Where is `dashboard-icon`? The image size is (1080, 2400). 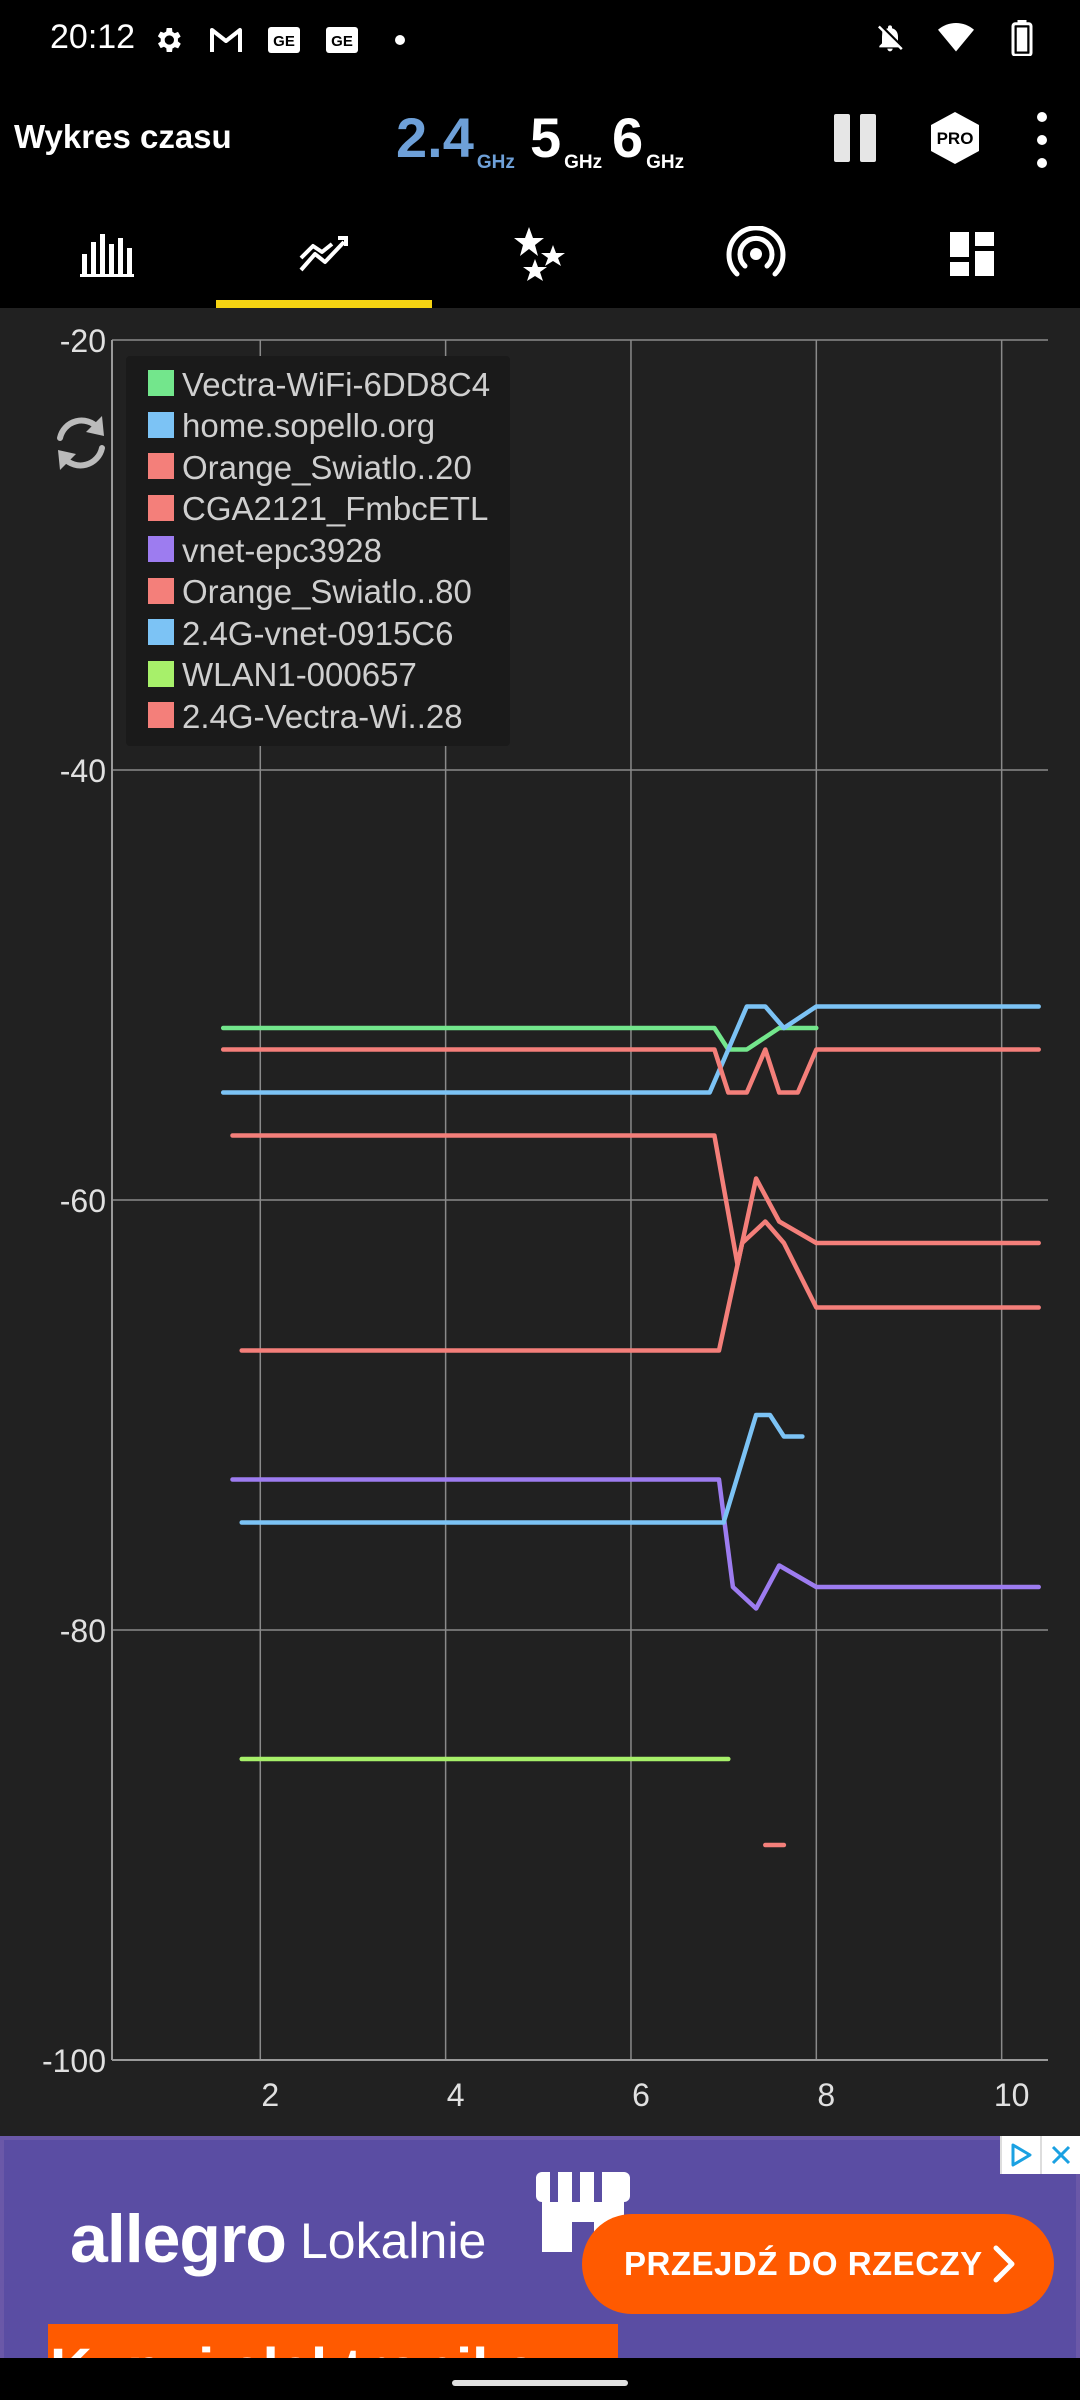
dashboard-icon is located at coordinates (972, 254).